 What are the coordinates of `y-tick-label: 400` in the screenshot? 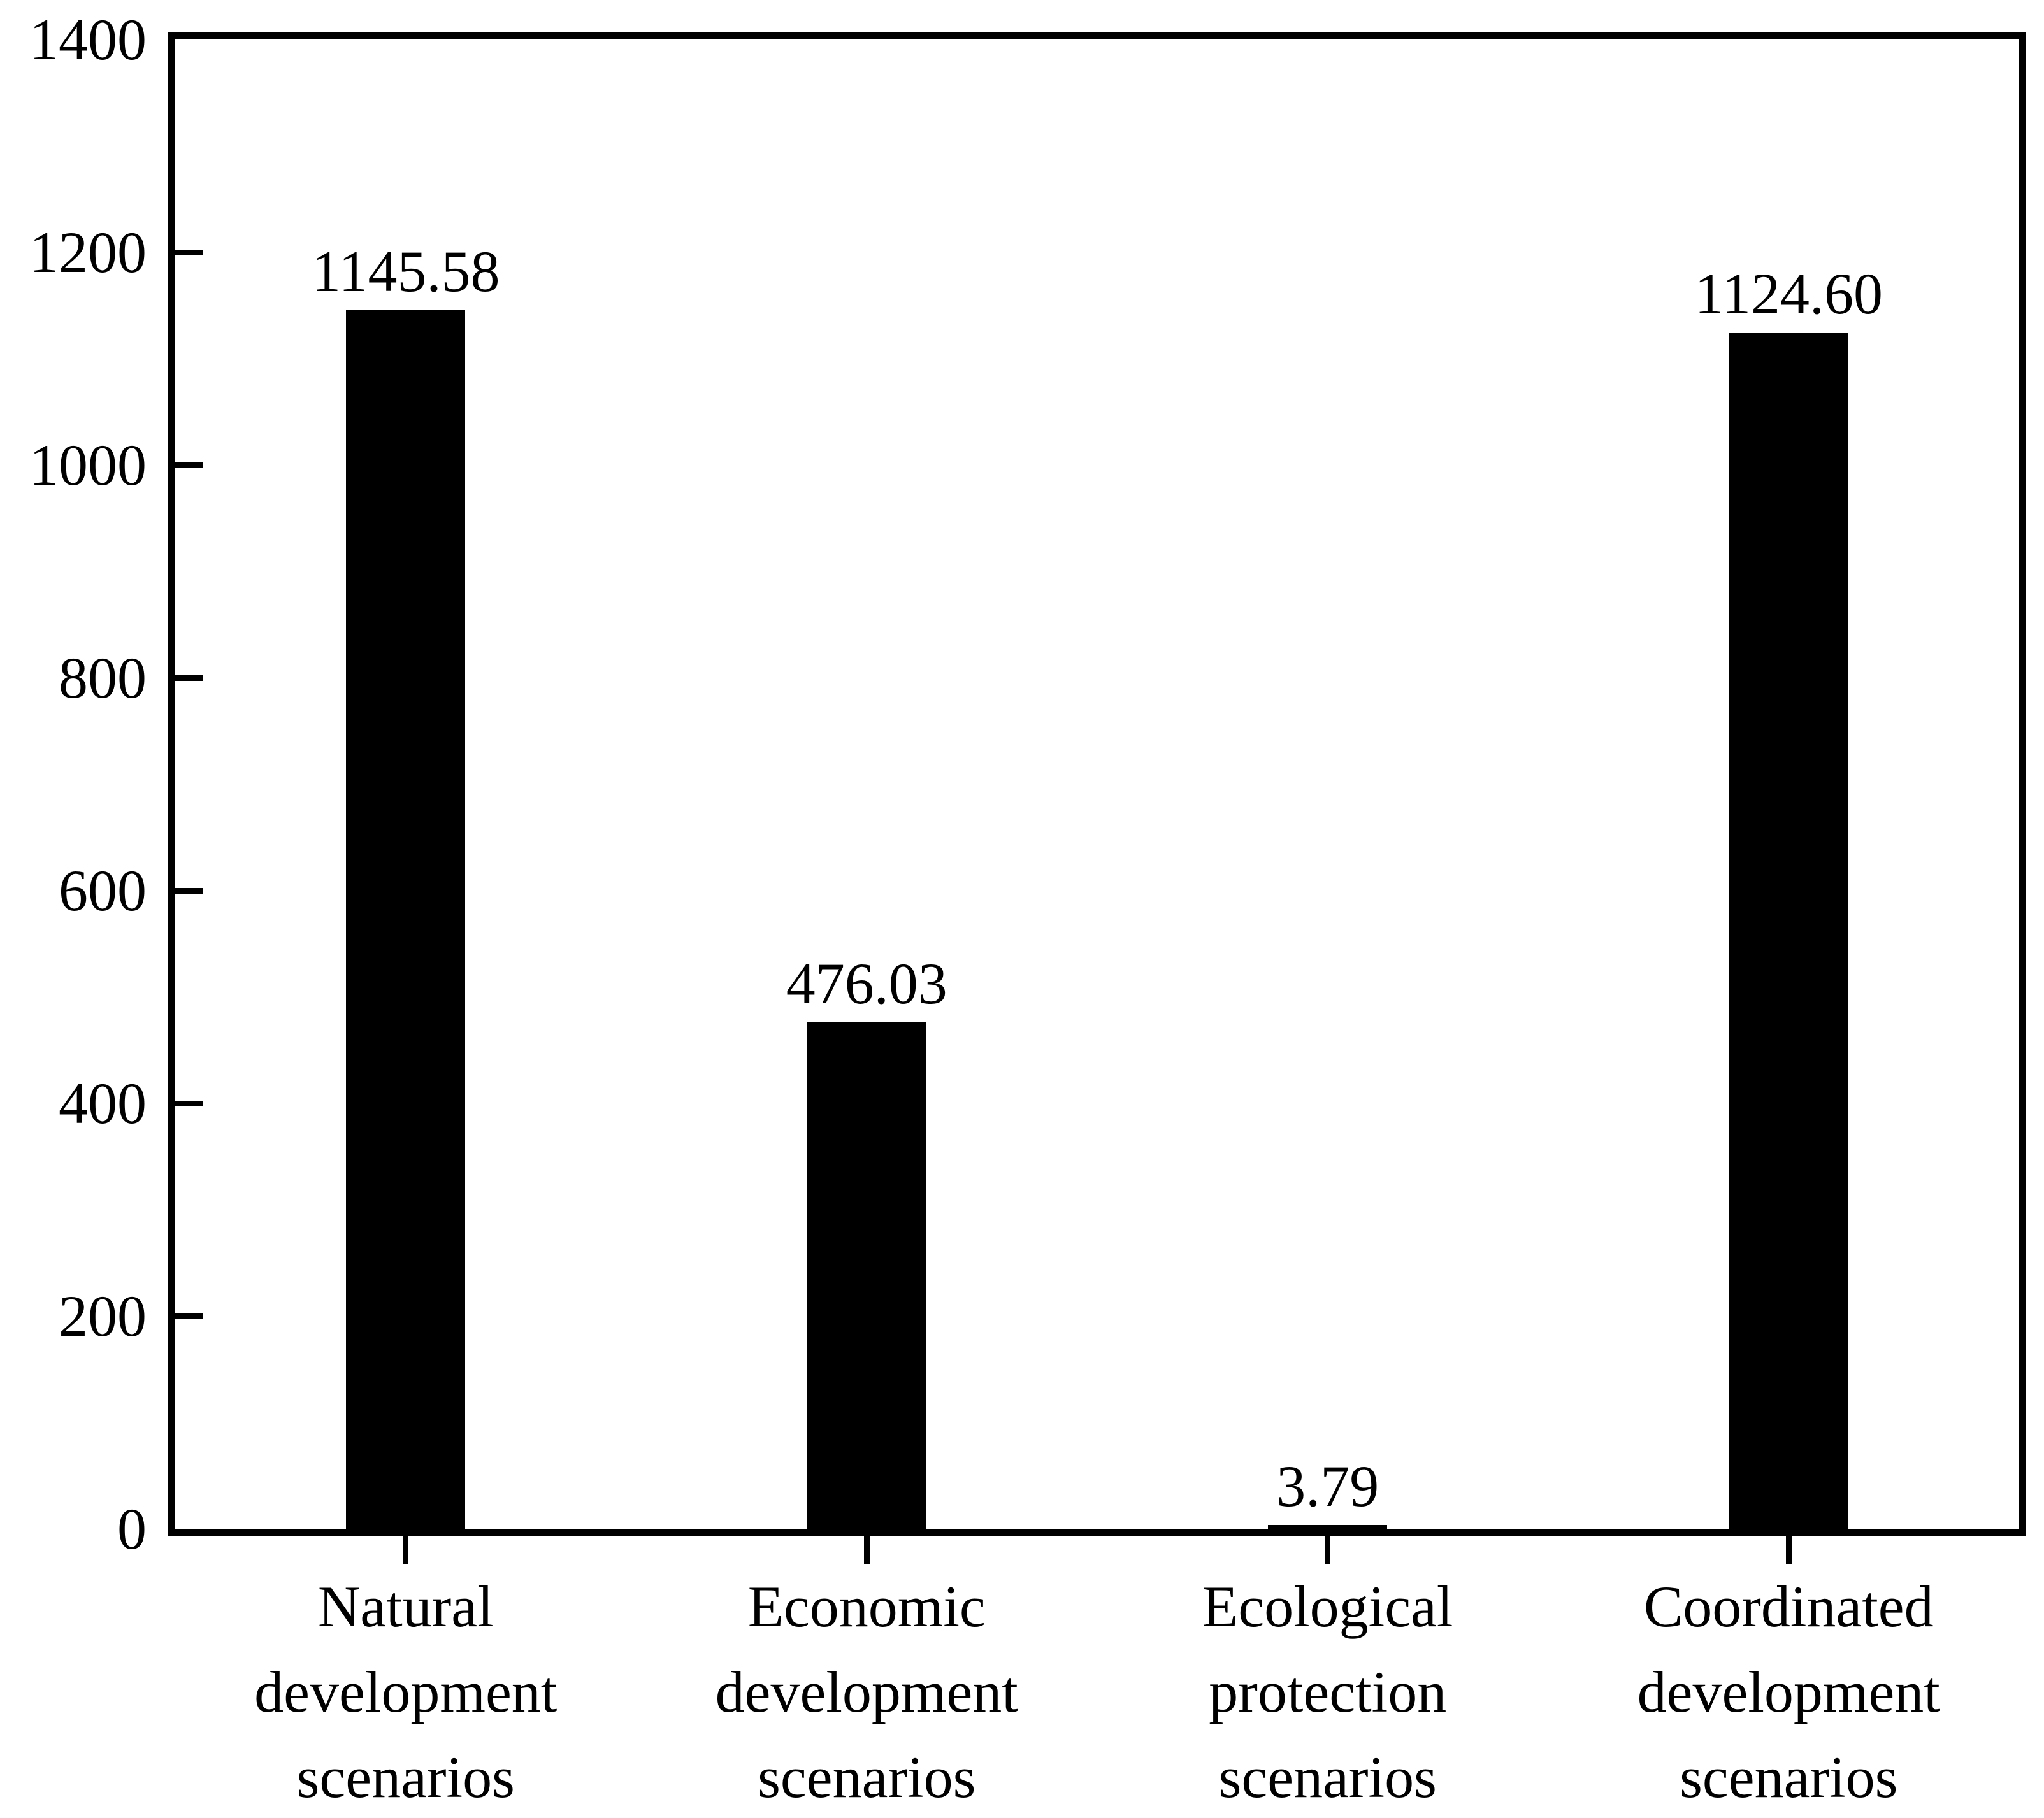 It's located at (103, 1103).